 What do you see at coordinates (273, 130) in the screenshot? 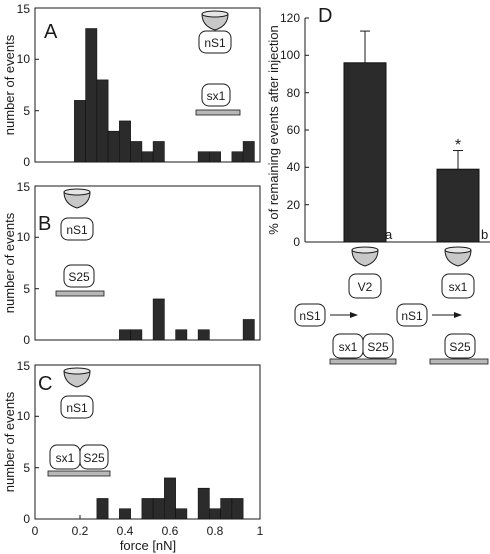
I see `panel-d-ylabel: % of remaining events after injection` at bounding box center [273, 130].